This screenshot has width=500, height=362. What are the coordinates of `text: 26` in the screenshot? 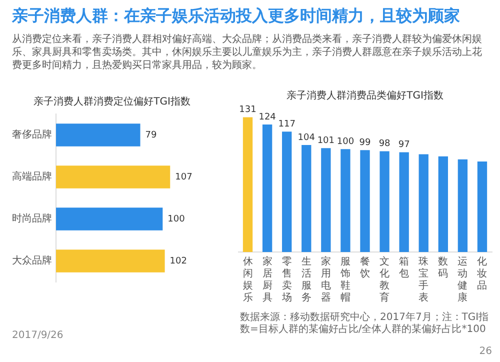 It's located at (485, 351).